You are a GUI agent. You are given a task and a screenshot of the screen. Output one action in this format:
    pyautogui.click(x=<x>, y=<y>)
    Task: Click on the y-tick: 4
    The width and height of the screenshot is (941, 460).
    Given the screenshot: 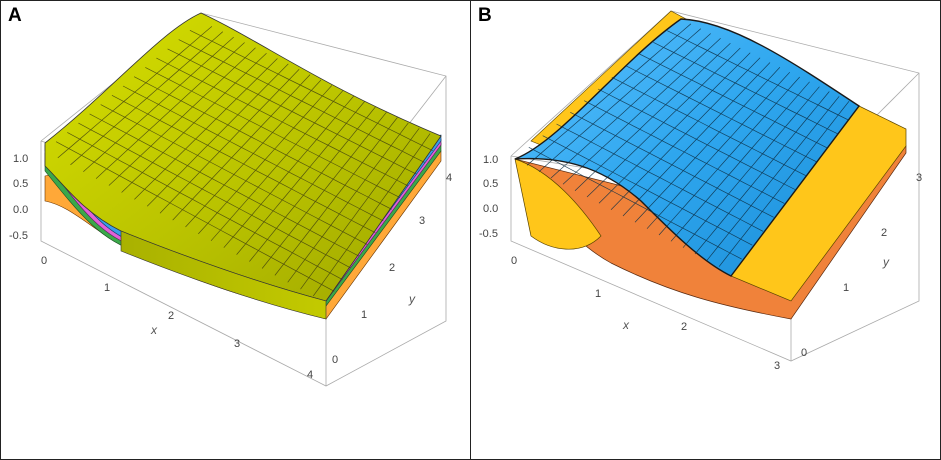 What is the action you would take?
    pyautogui.click(x=449, y=178)
    